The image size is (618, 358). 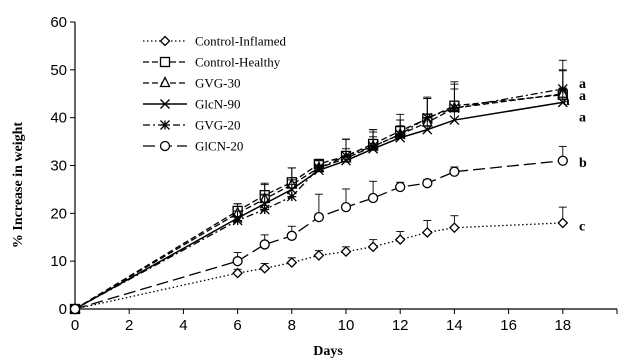 What do you see at coordinates (292, 325) in the screenshot?
I see `x-tick-label: 8` at bounding box center [292, 325].